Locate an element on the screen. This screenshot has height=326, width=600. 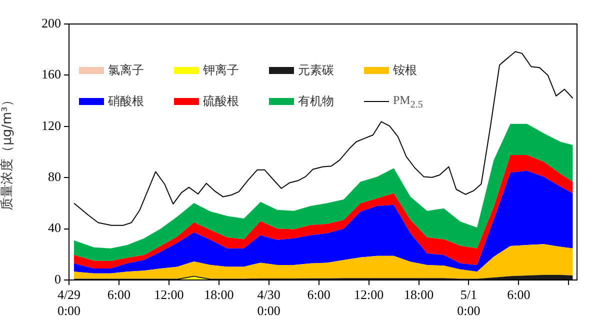
x-tick-label: 4/29 0:00 is located at coordinates (69, 302).